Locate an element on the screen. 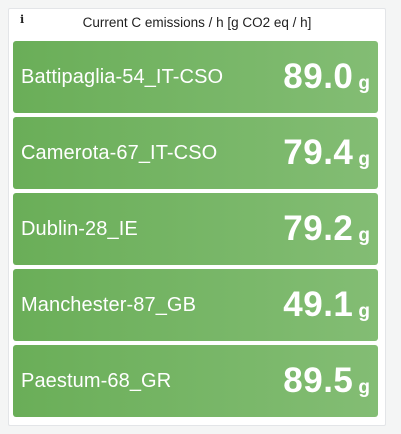 Image resolution: width=401 pixels, height=434 pixels. stat-value-group: 89.0 g is located at coordinates (326, 77).